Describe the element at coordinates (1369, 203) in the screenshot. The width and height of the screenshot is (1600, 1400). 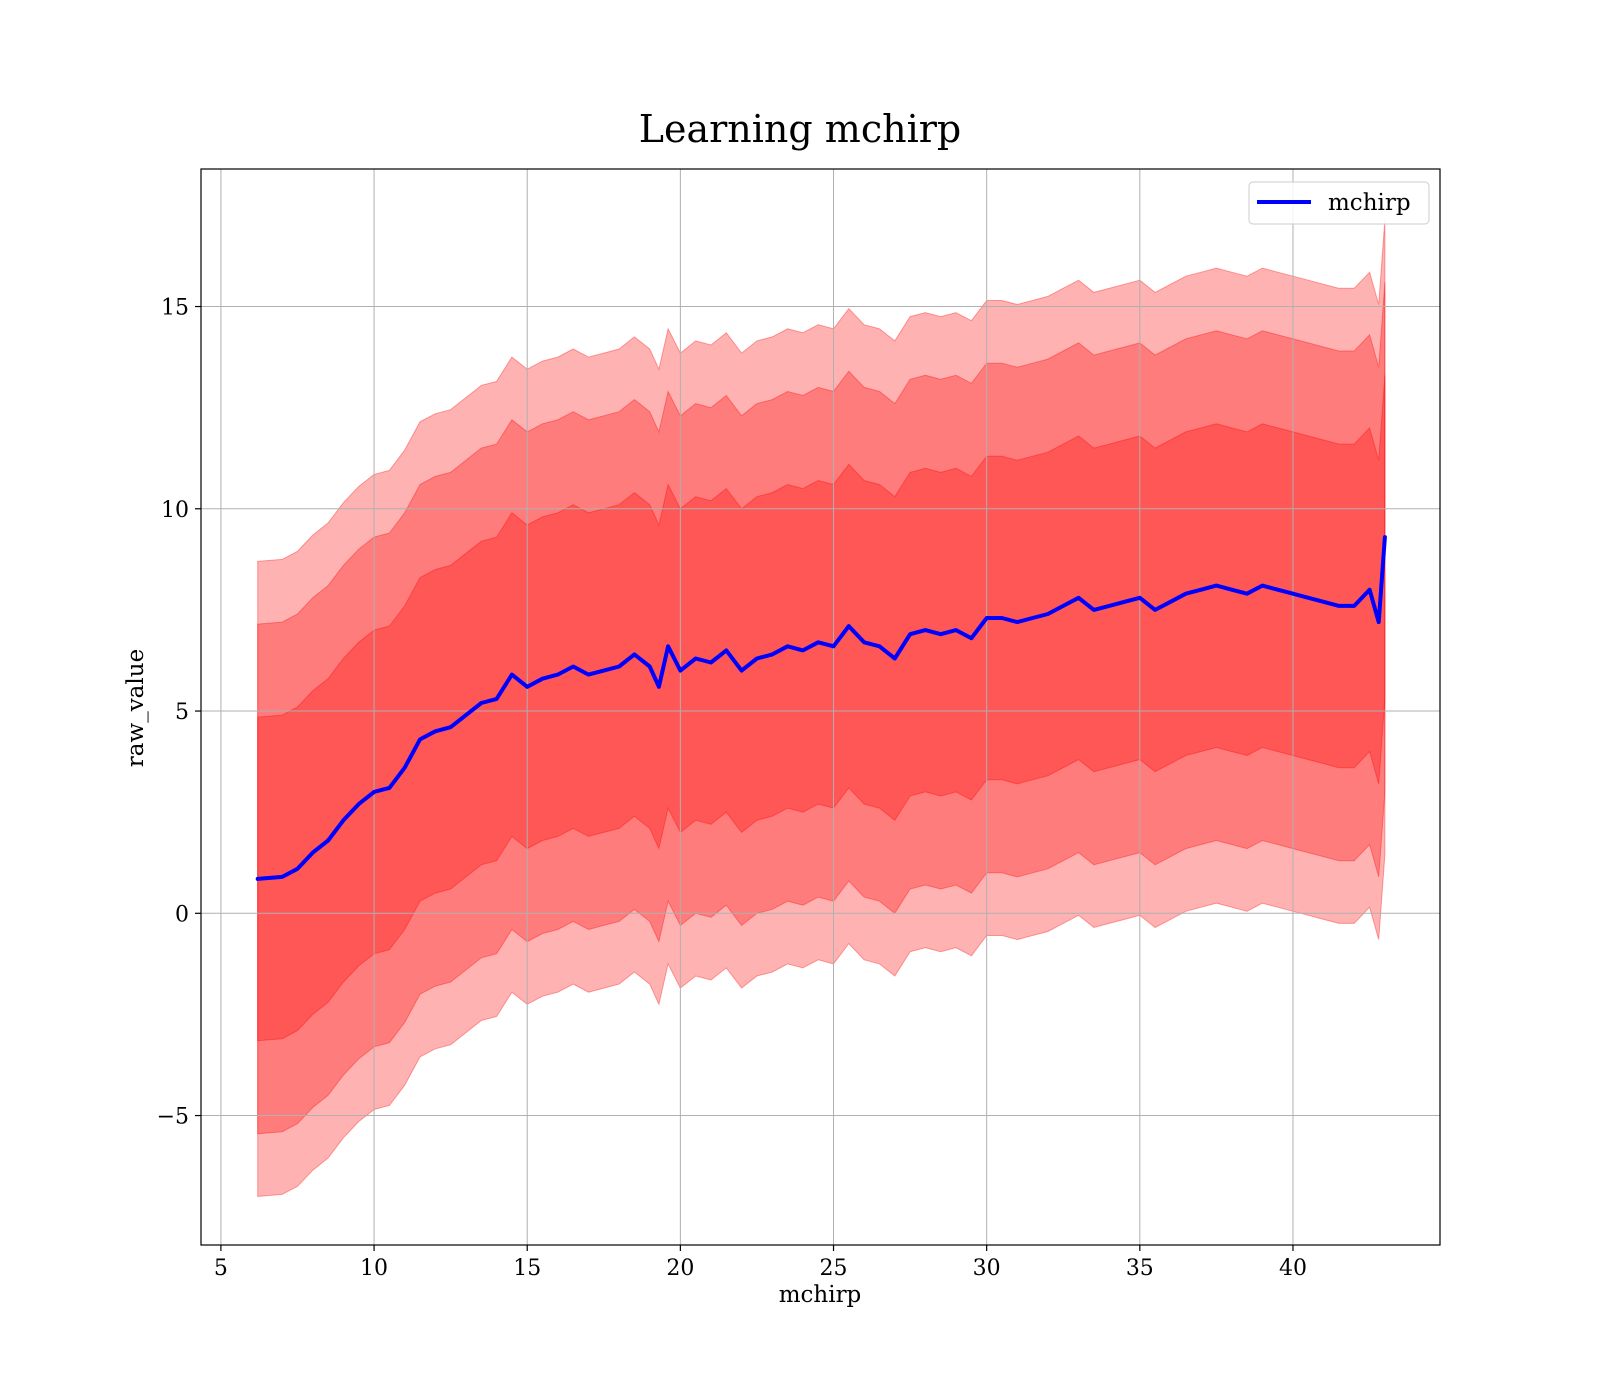
I see `legend-label: mchirp` at that location.